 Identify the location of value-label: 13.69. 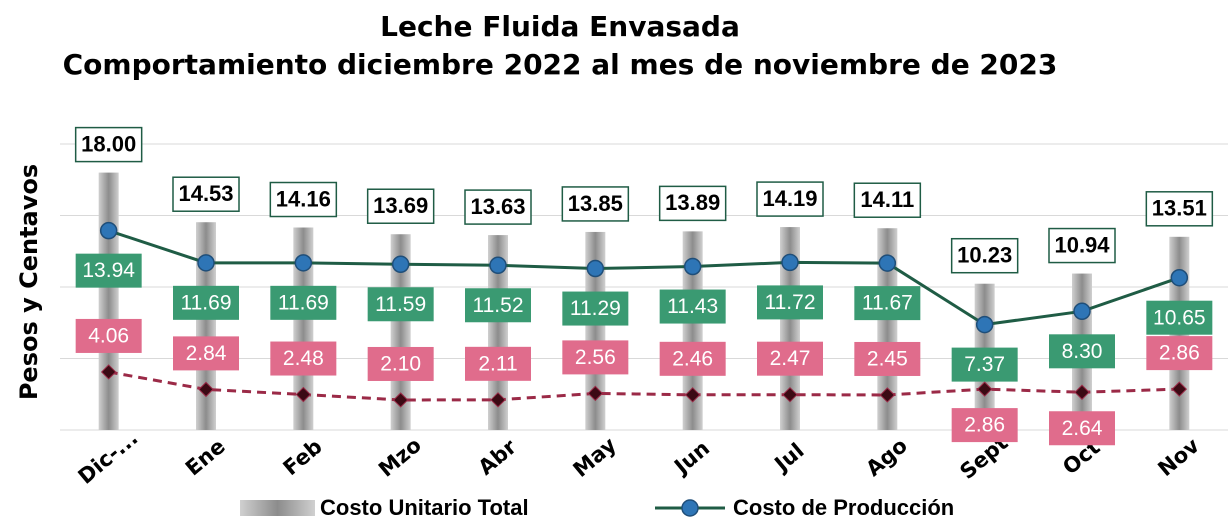
(400, 205).